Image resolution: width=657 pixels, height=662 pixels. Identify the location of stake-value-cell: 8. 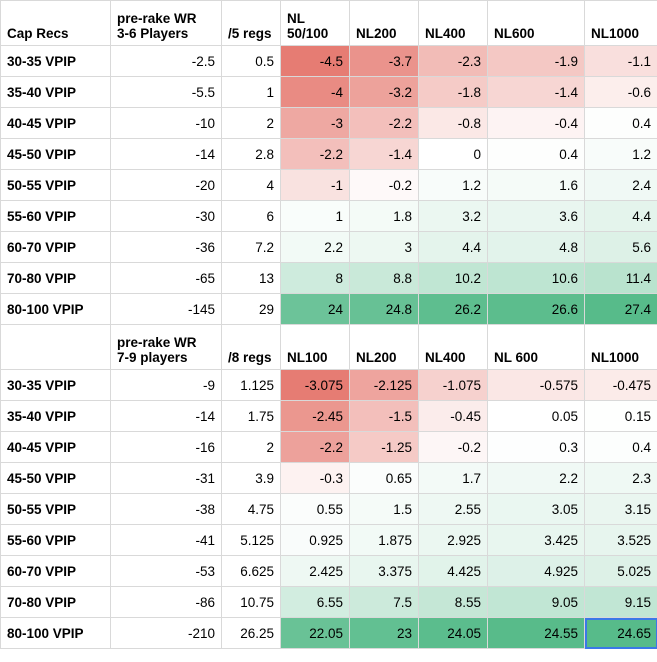
(315, 278).